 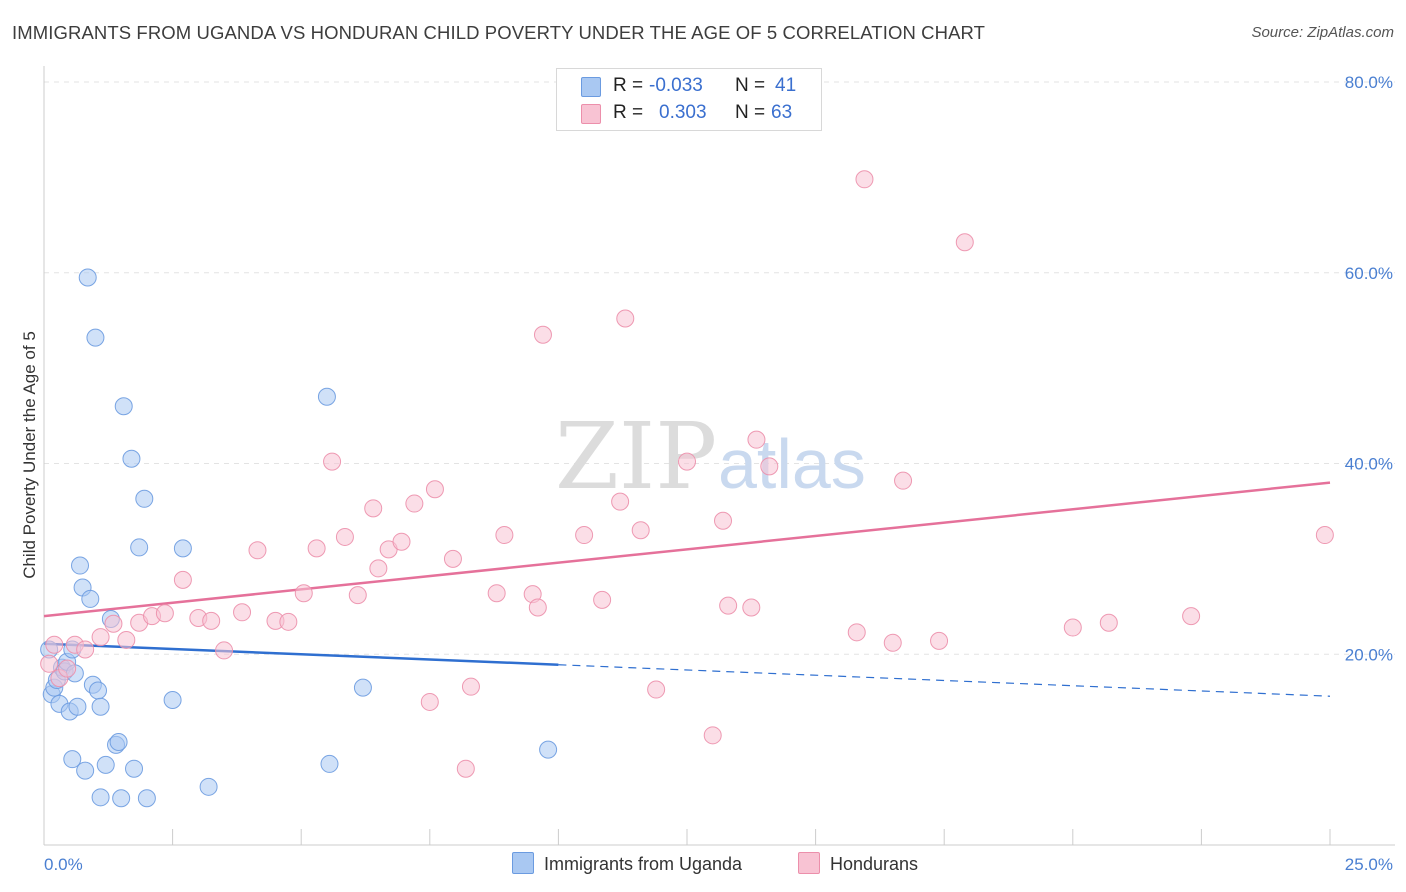 I want to click on watermark-atlas: atlas, so click(x=792, y=464).